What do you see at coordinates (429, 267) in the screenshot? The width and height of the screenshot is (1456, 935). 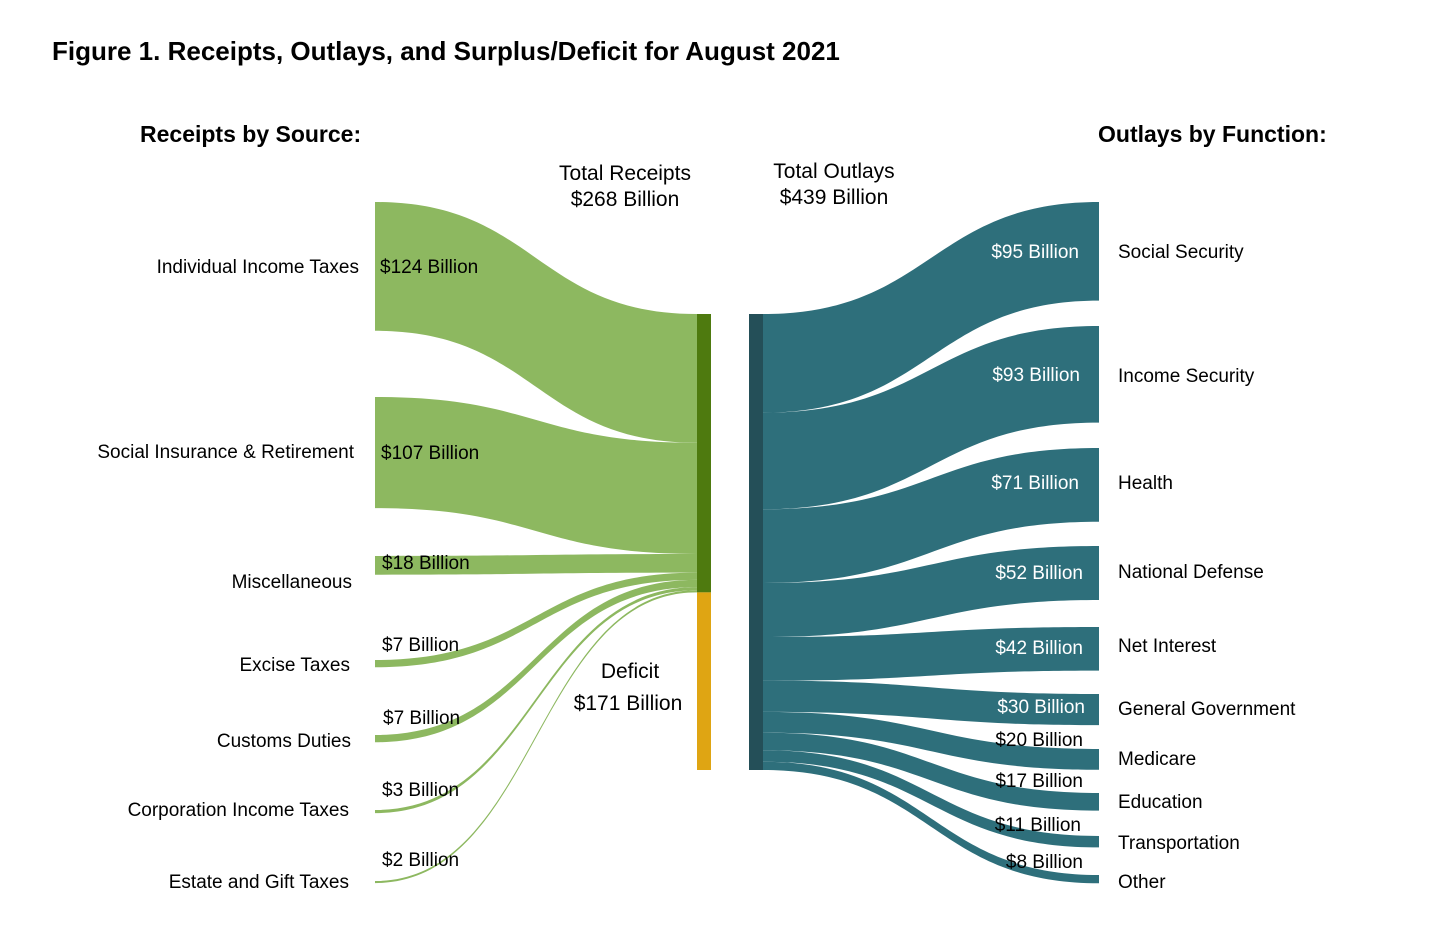 I see `receipt-value-individual-income-taxes: $124 Billion` at bounding box center [429, 267].